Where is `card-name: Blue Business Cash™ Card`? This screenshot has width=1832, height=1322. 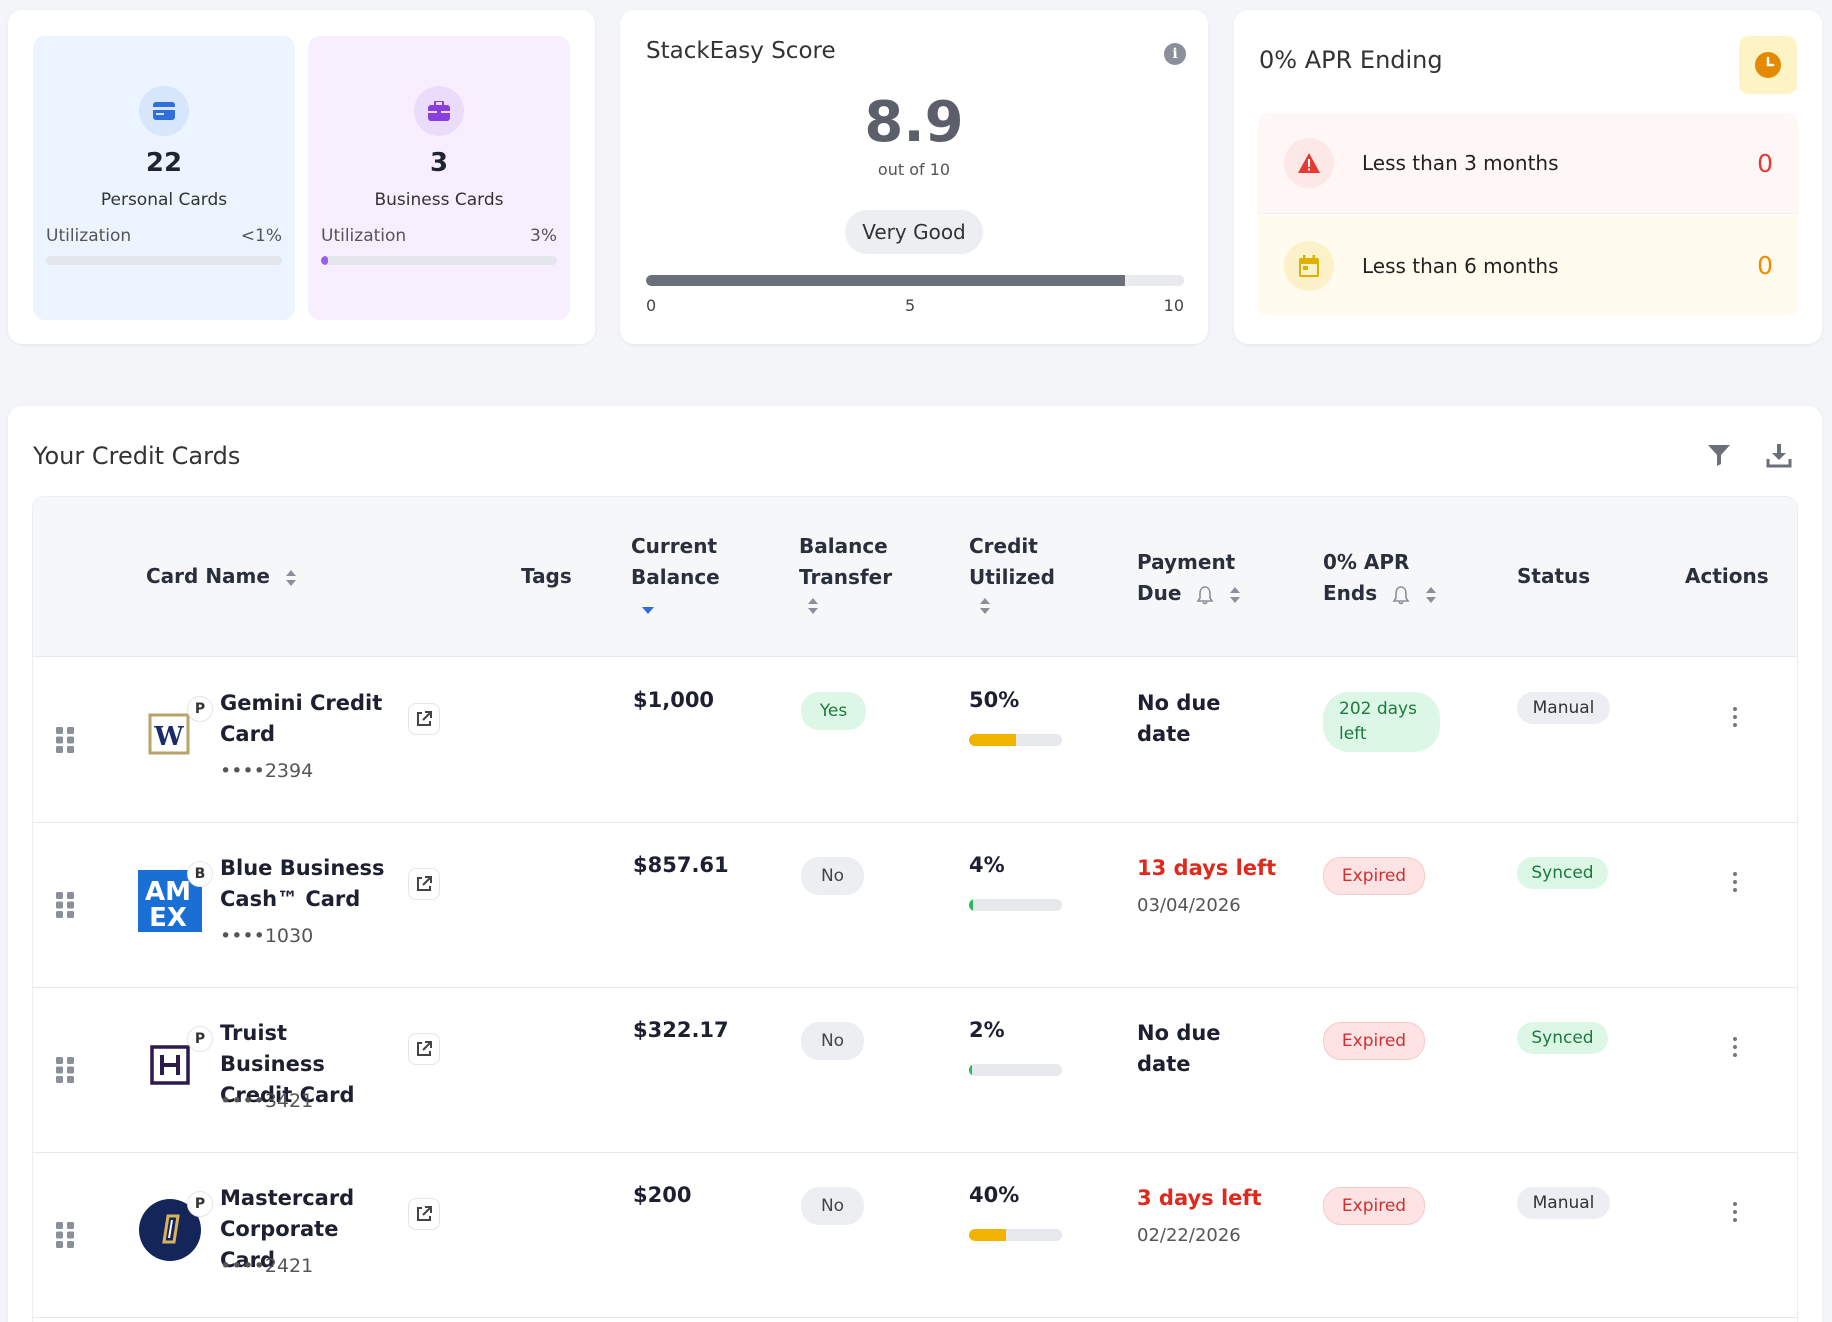 card-name: Blue Business Cash™ Card is located at coordinates (302, 883).